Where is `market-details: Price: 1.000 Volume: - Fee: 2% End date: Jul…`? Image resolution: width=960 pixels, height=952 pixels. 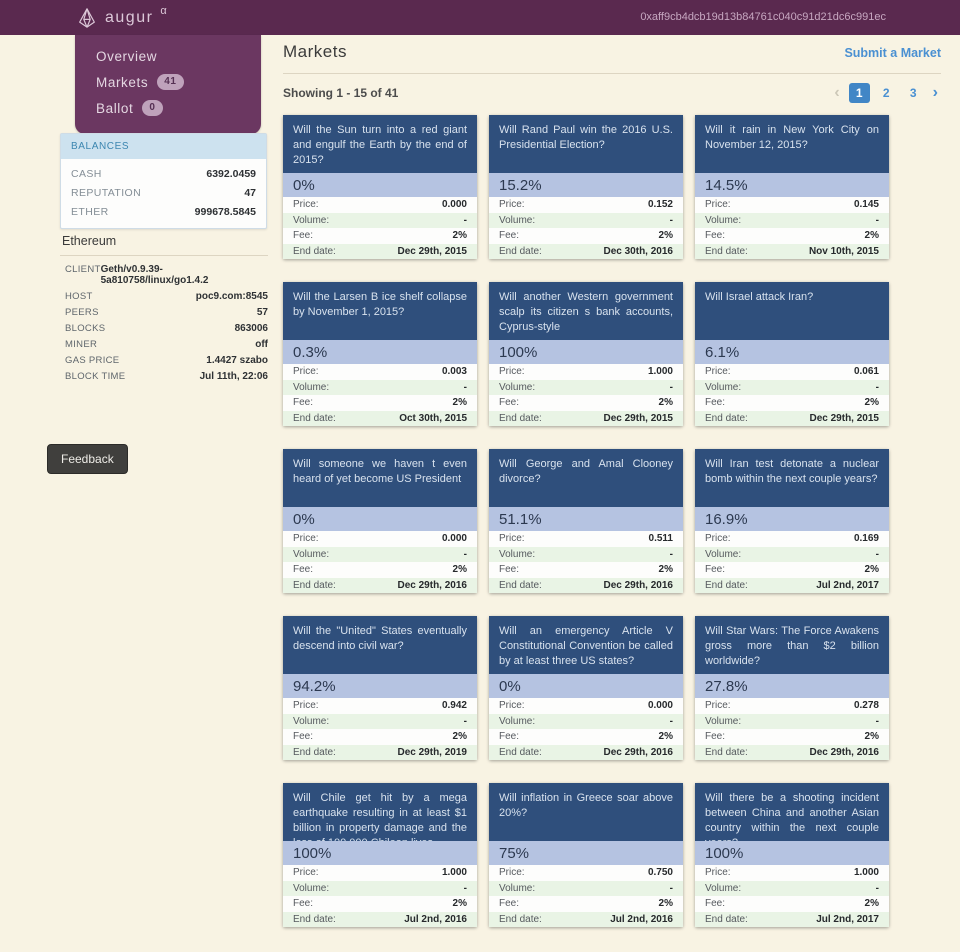
market-details: Price: 1.000 Volume: - Fee: 2% End date: Jul… is located at coordinates (380, 896).